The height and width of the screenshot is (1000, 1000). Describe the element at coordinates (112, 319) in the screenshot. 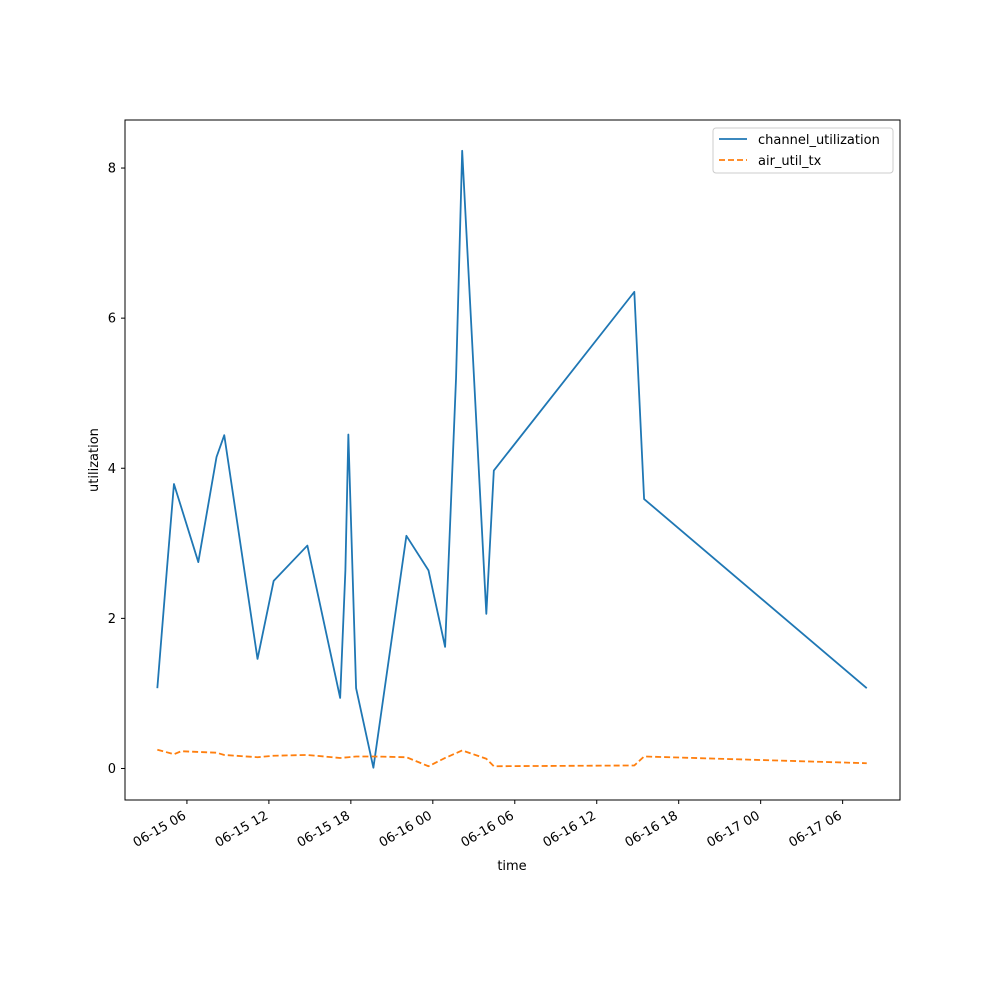

I see `y-tick-label: 6` at that location.